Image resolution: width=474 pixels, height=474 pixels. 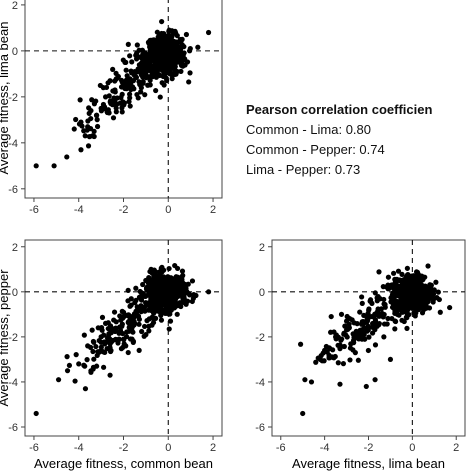 I want to click on y-tick-label: -2, so click(x=13, y=338).